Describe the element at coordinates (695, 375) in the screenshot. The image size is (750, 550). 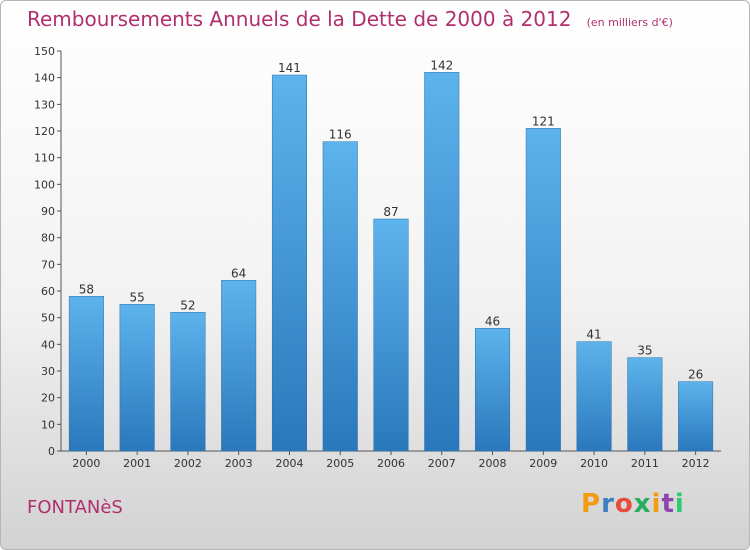
I see `data-label: 26` at that location.